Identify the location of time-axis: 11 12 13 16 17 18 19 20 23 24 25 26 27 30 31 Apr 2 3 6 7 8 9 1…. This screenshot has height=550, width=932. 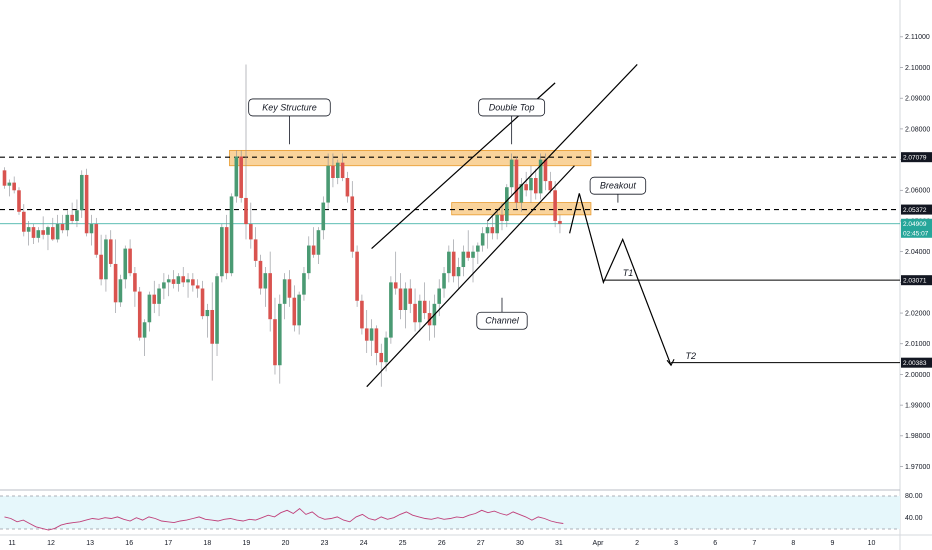
(441, 543).